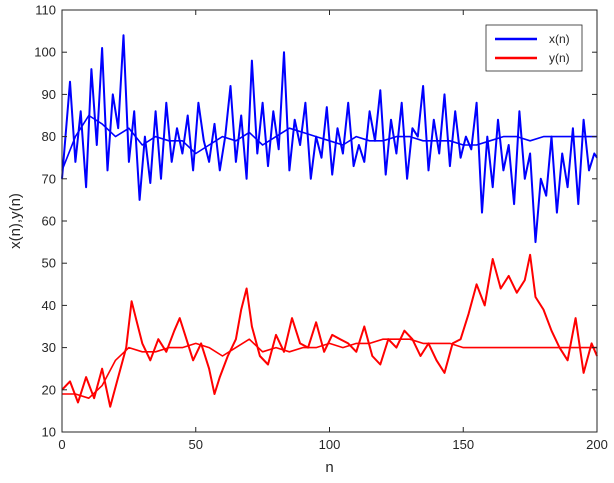 The image size is (614, 483). Describe the element at coordinates (61, 444) in the screenshot. I see `x-tick-label: 0` at that location.